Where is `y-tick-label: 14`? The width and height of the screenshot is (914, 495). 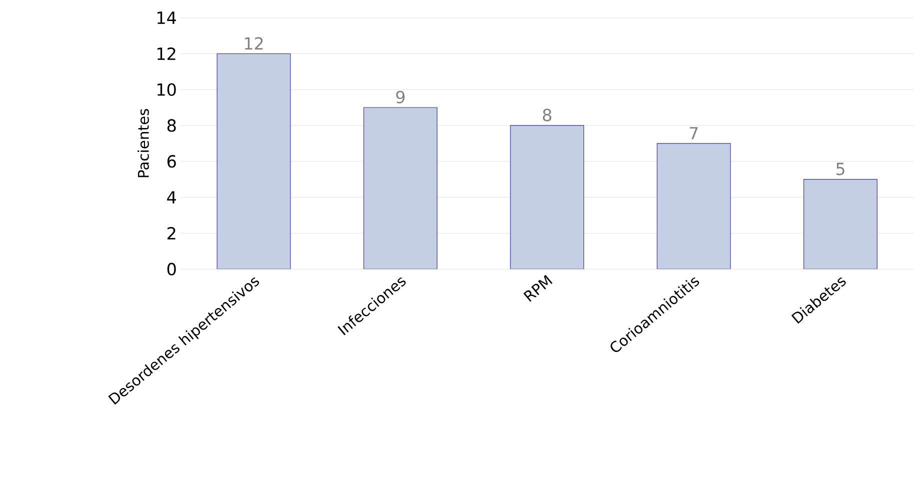 y-tick-label: 14 is located at coordinates (167, 18).